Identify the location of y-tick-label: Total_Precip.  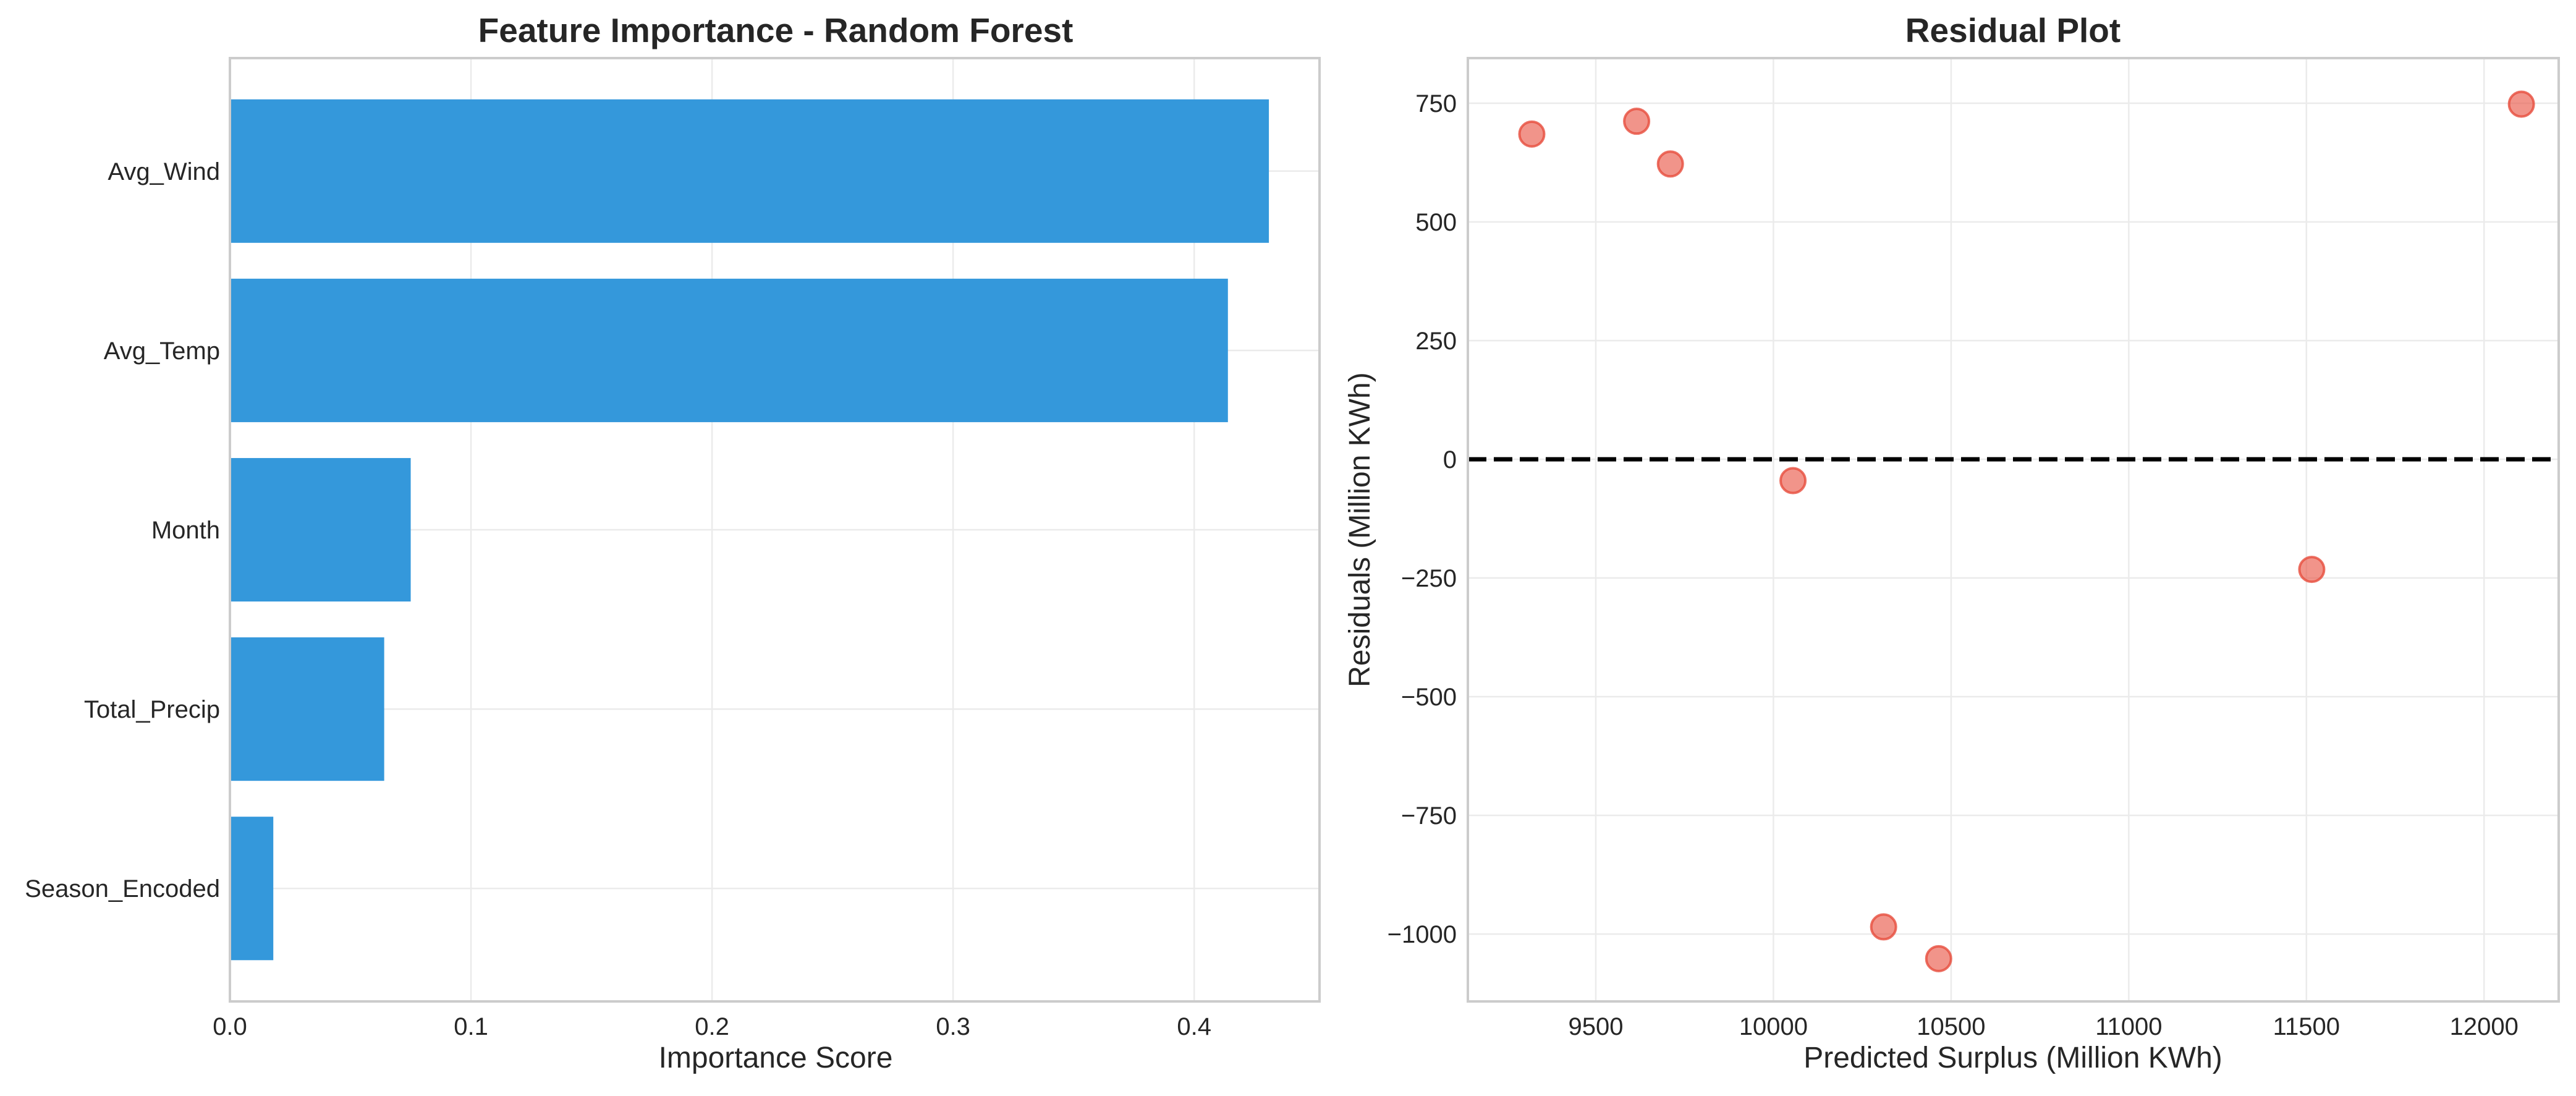
(152, 709).